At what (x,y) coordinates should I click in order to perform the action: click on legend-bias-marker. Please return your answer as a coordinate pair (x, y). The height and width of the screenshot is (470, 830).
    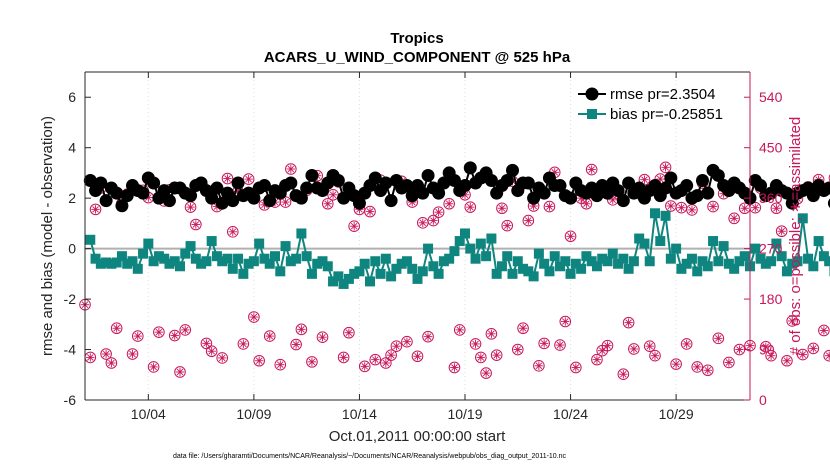
    Looking at the image, I should click on (592, 114).